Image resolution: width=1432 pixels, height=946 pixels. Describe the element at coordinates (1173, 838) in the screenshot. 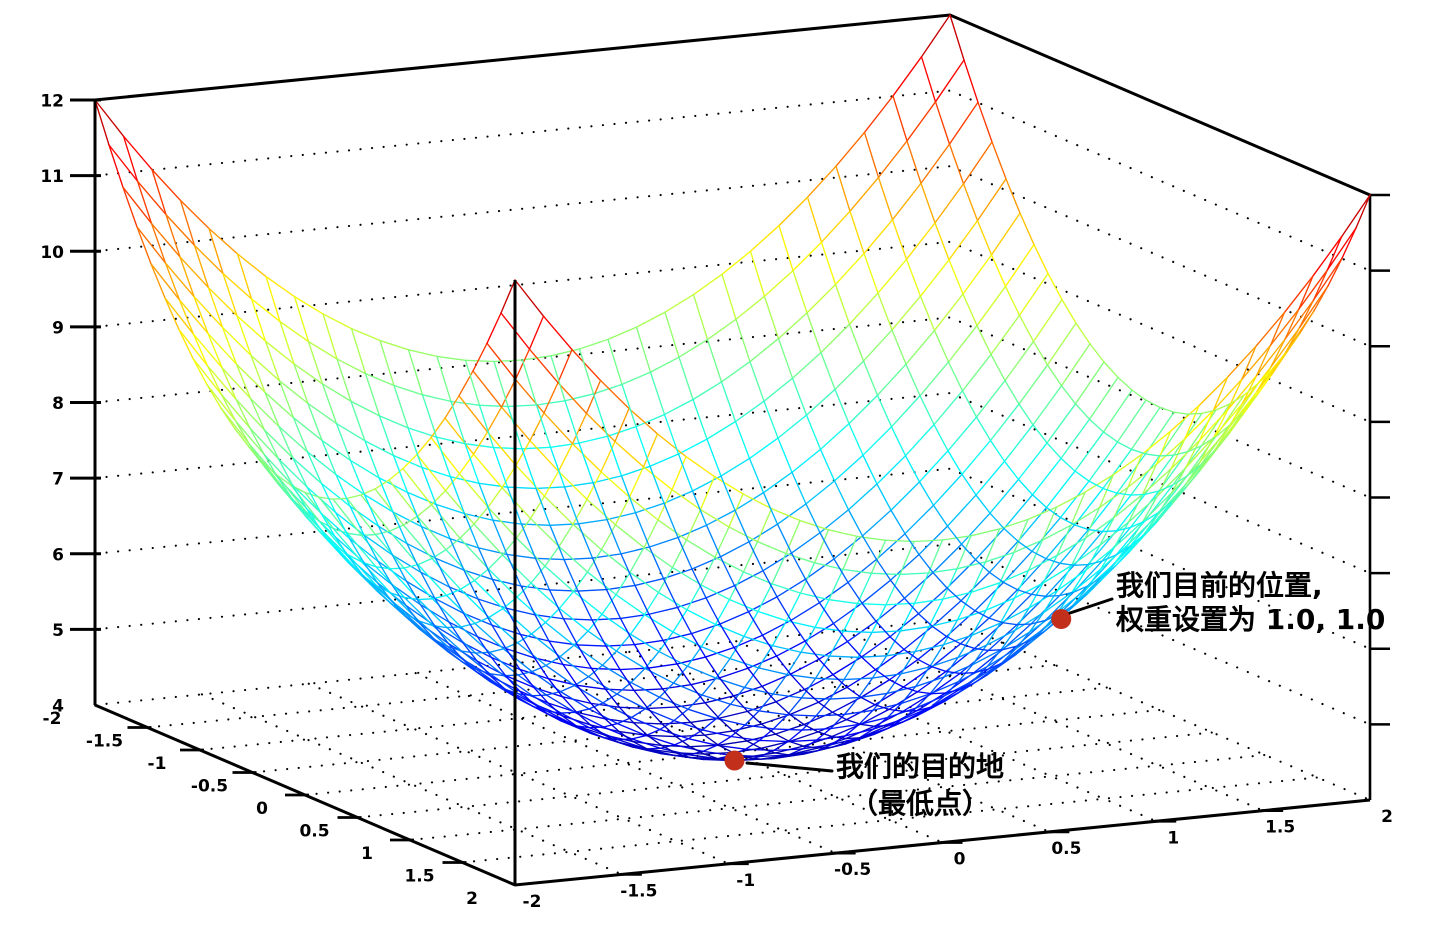

I see `y-tick-label: 1` at that location.